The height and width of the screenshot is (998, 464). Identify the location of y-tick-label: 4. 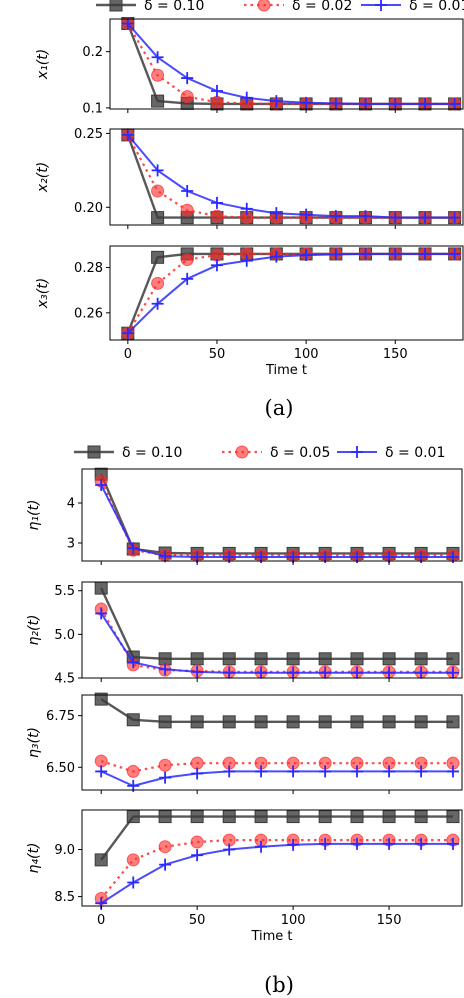
(71, 504).